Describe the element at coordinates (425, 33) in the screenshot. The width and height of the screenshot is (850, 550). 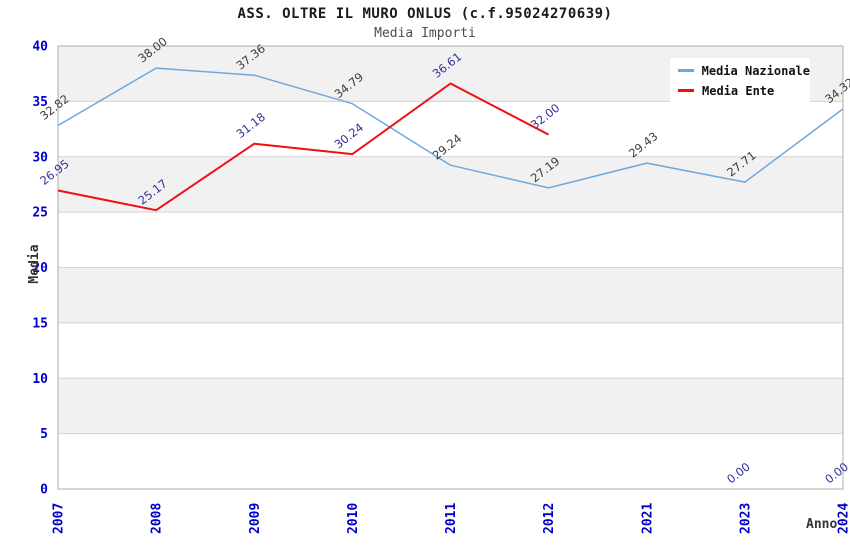
I see `chart-subtitle: Media Importi` at that location.